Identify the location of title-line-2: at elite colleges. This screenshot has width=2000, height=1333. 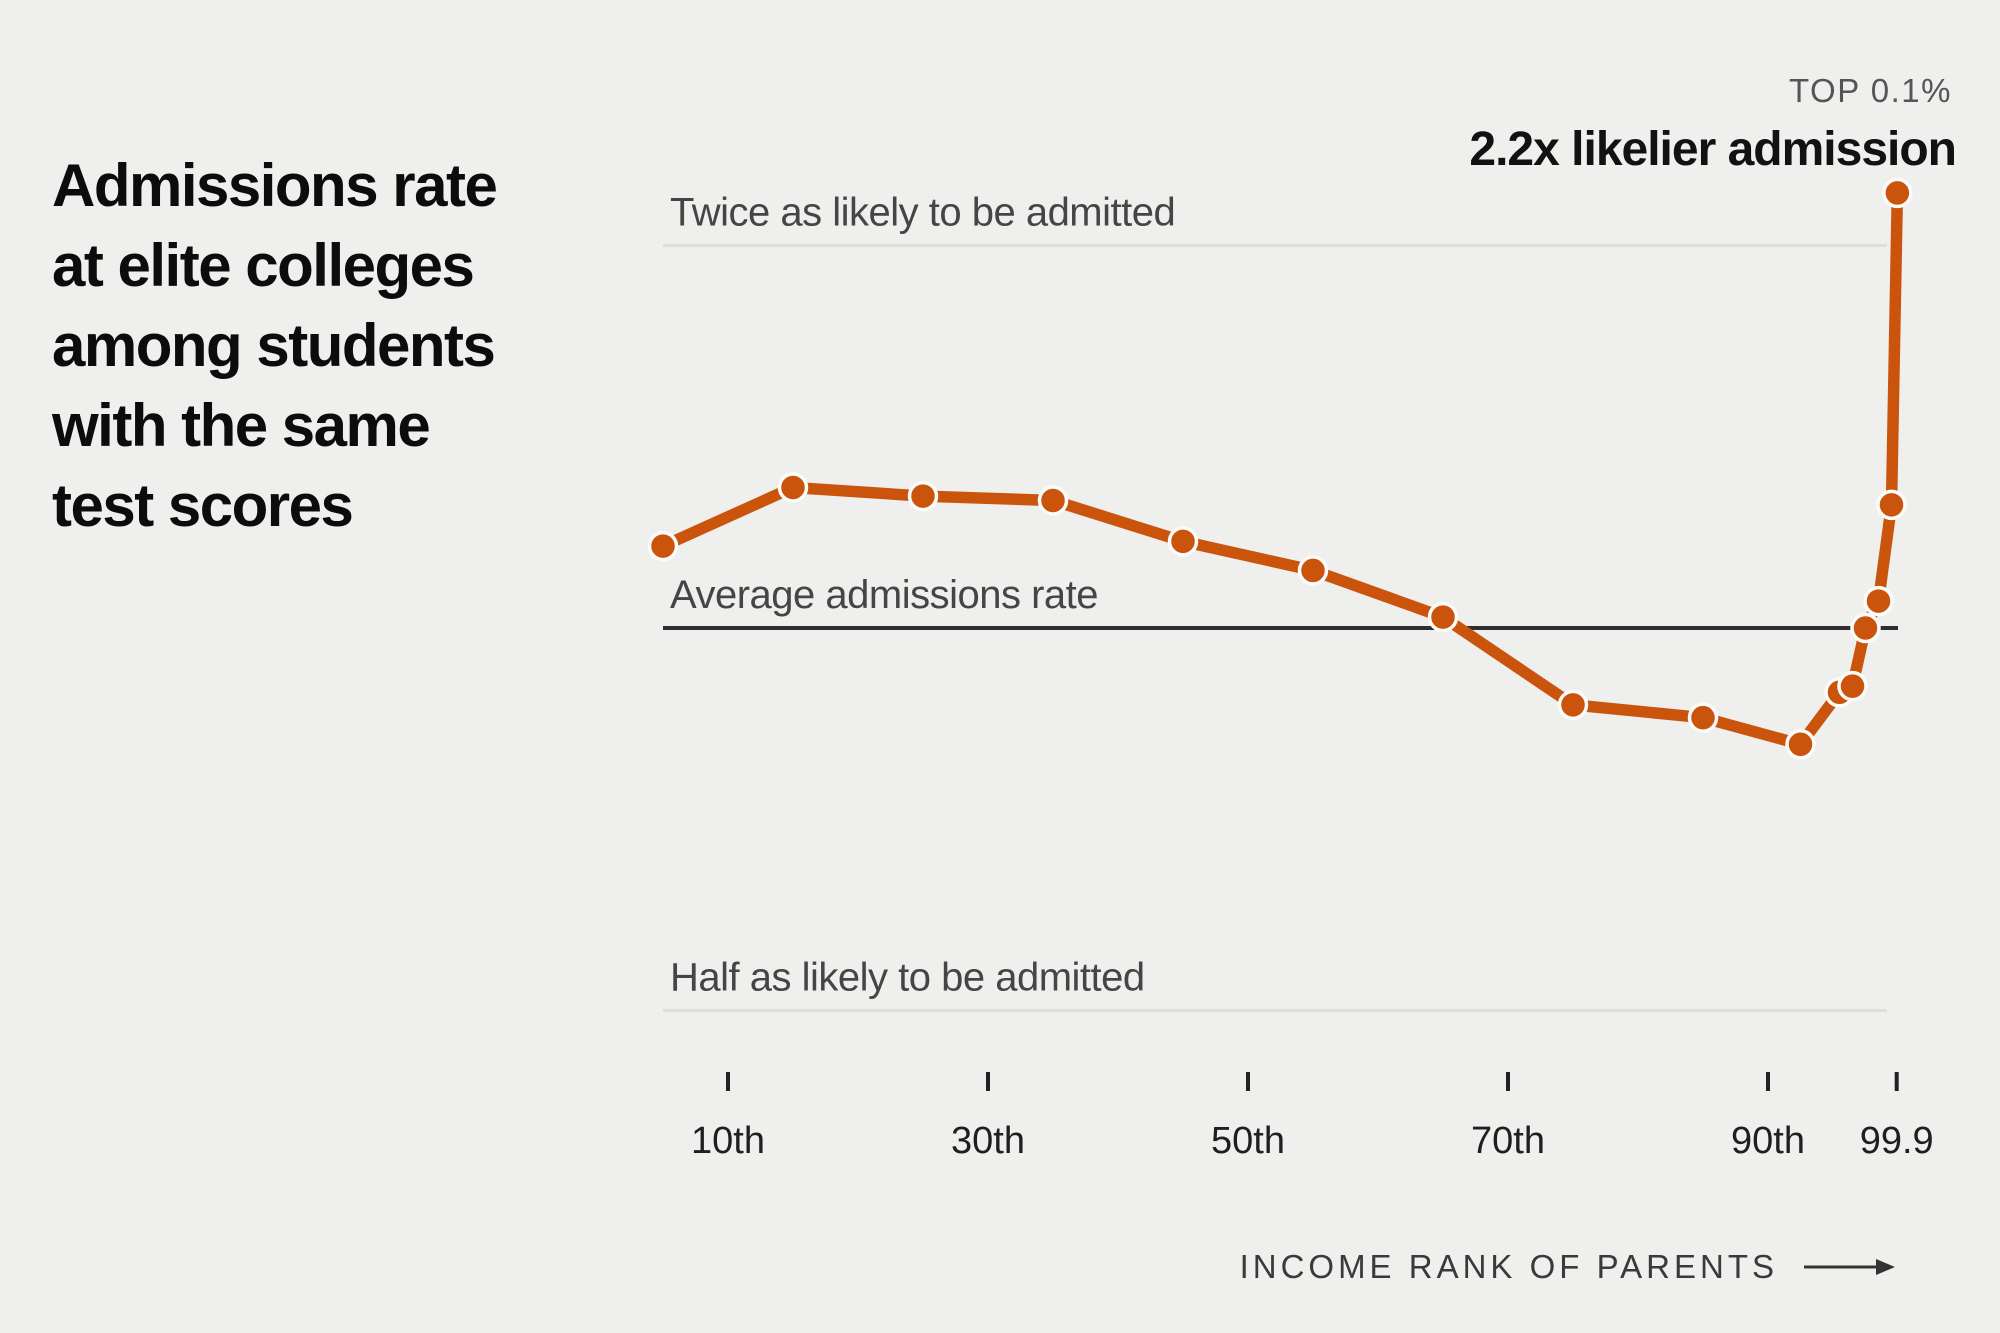
(263, 265).